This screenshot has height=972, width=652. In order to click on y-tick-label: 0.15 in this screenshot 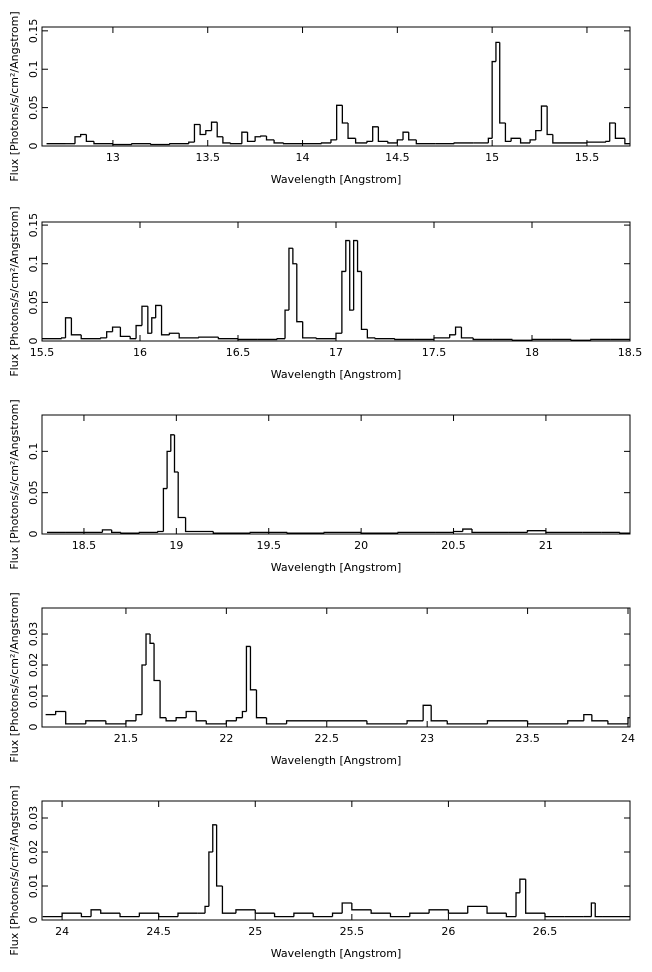, I will do `click(33, 225)`.